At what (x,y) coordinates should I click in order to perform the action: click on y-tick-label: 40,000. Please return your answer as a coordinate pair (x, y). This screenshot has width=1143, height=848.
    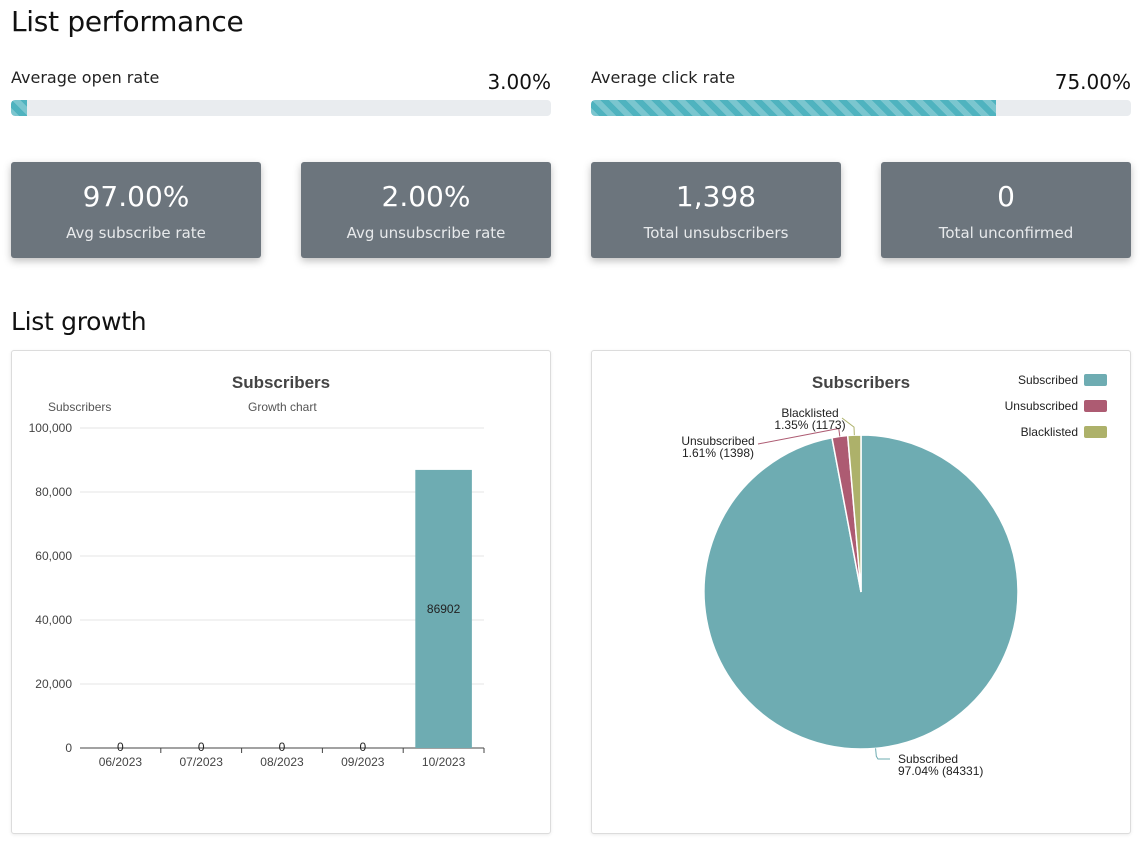
    Looking at the image, I should click on (53, 620).